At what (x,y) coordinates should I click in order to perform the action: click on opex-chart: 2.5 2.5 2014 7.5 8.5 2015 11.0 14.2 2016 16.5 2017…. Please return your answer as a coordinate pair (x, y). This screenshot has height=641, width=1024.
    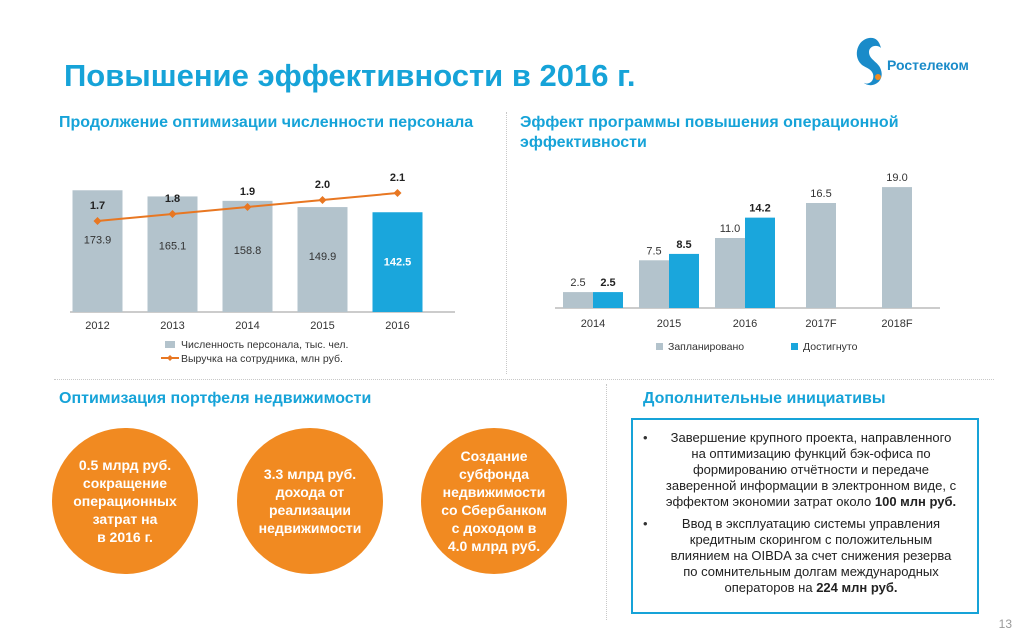
    Looking at the image, I should click on (747, 262).